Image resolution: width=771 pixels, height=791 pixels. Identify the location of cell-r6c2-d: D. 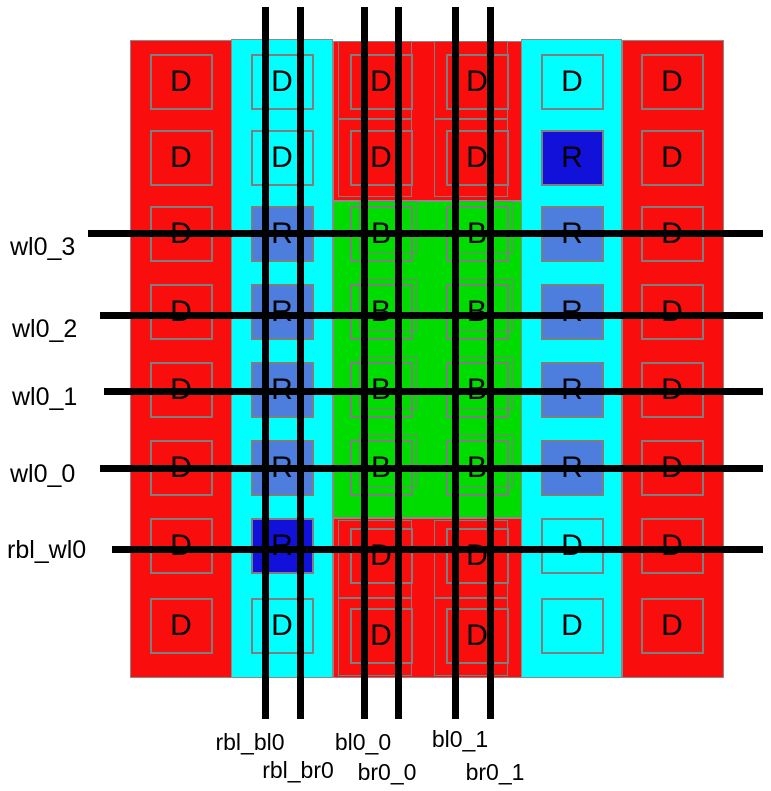
(381, 556).